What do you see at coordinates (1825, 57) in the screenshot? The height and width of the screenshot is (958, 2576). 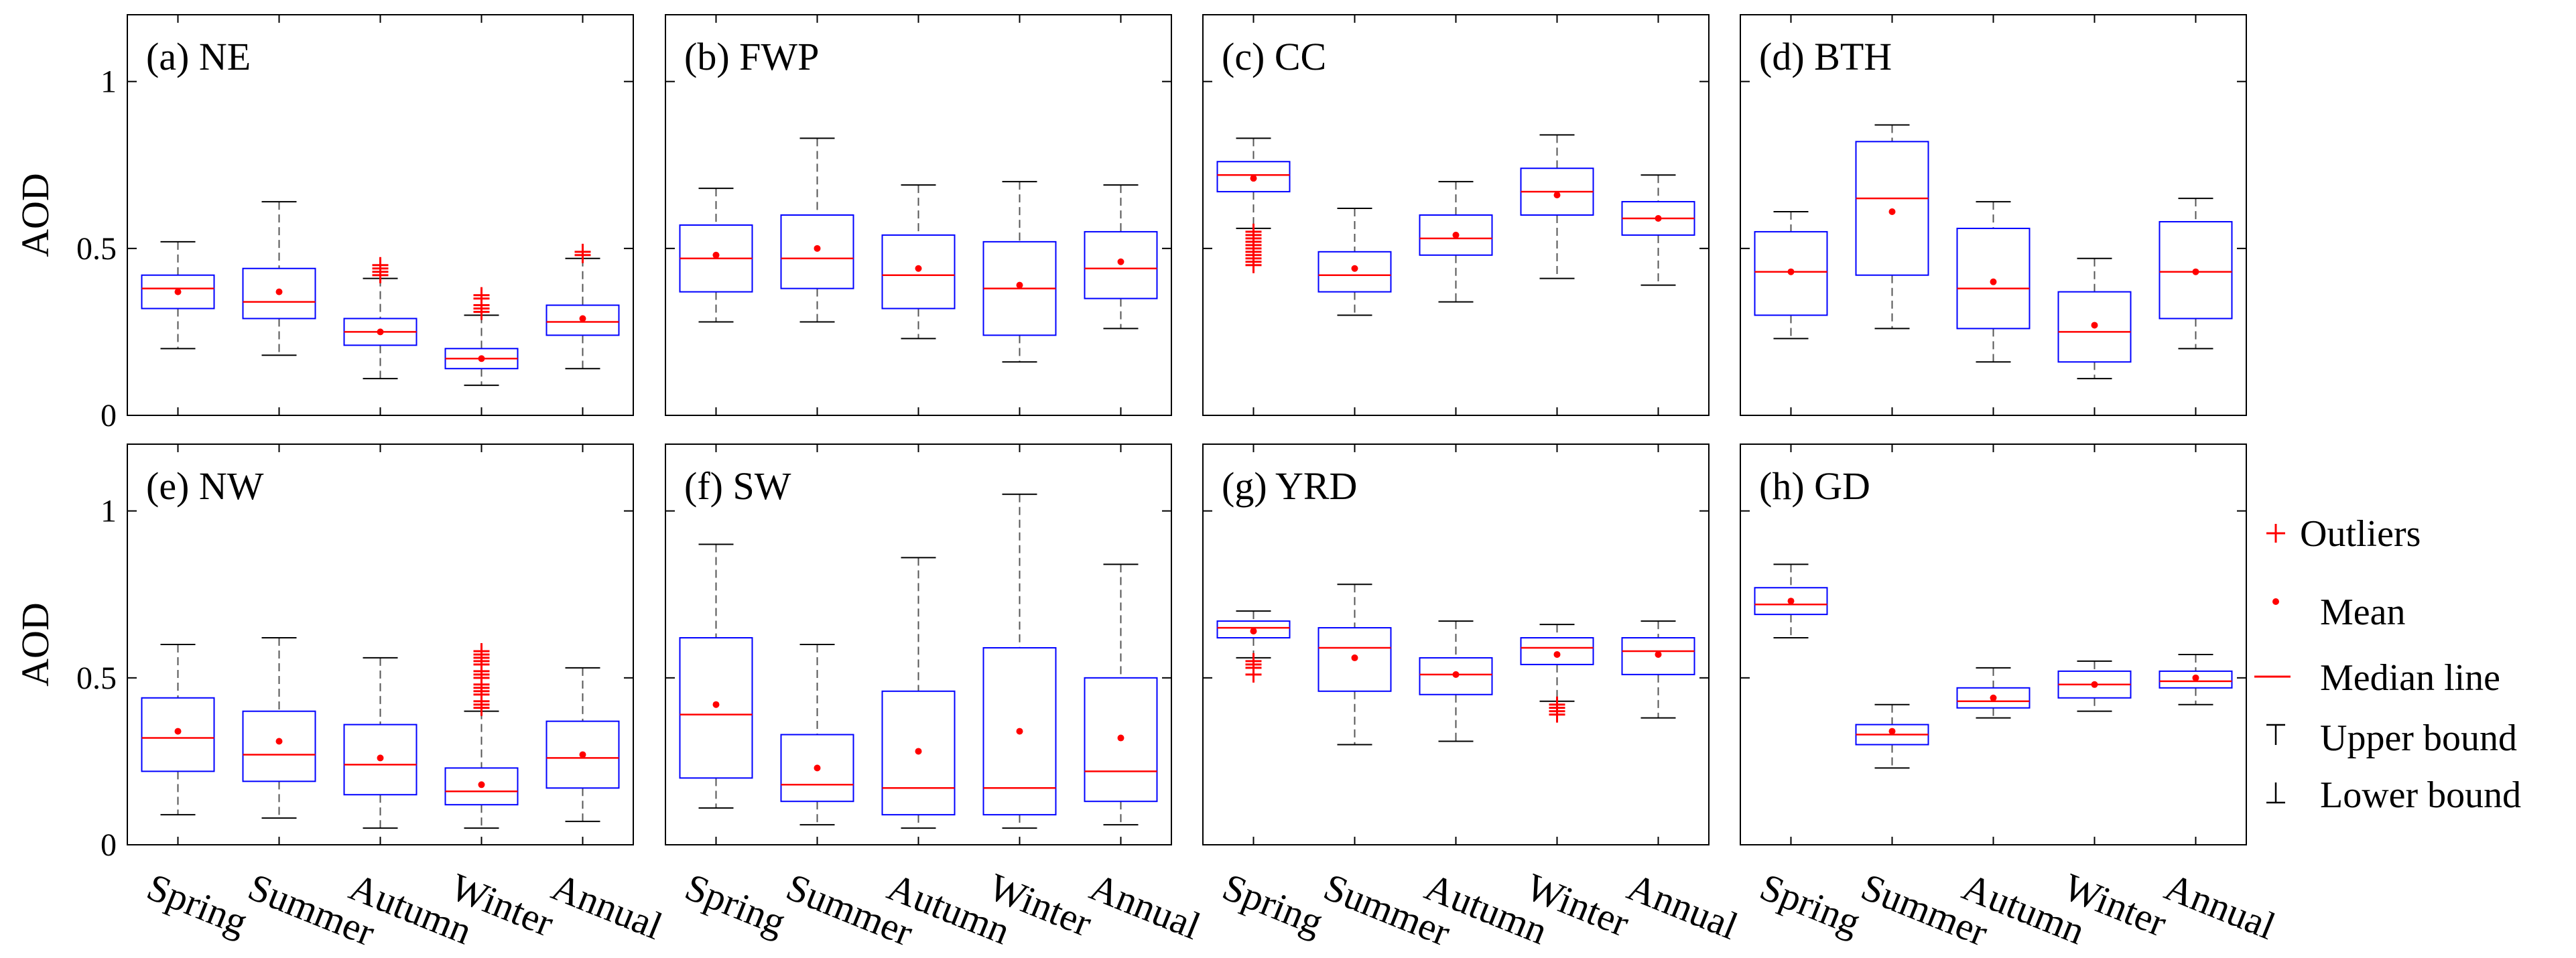 I see `panel-title: (d) BTH` at bounding box center [1825, 57].